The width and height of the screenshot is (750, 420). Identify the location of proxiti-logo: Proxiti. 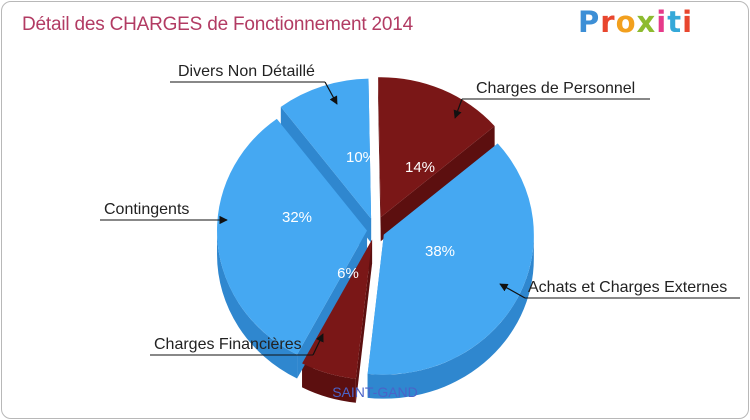
(635, 22).